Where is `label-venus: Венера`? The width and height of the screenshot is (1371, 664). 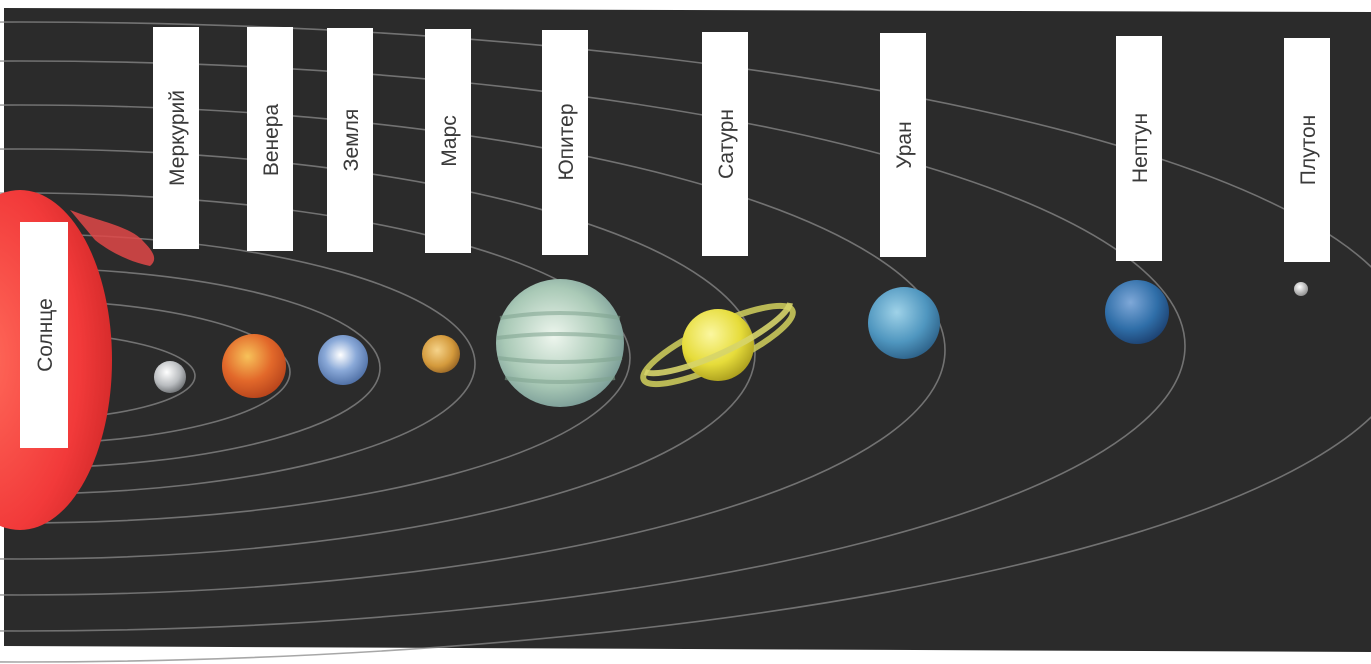
label-venus: Венера is located at coordinates (270, 139).